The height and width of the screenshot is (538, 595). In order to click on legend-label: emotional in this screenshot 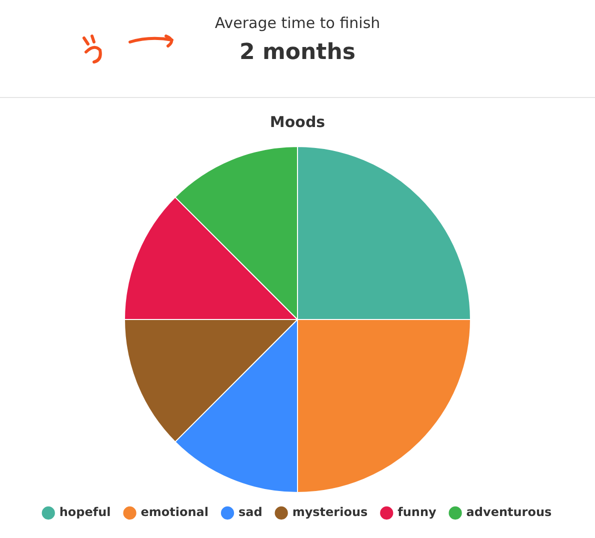, I will do `click(174, 512)`.